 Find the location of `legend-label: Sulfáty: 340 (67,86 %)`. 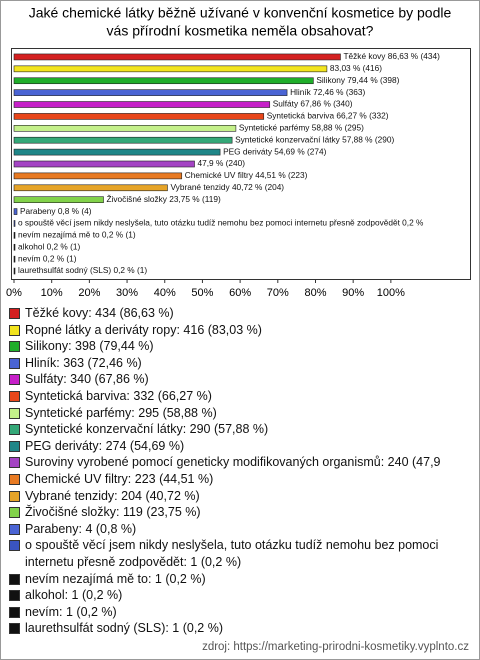

legend-label: Sulfáty: 340 (67,86 %) is located at coordinates (87, 379).